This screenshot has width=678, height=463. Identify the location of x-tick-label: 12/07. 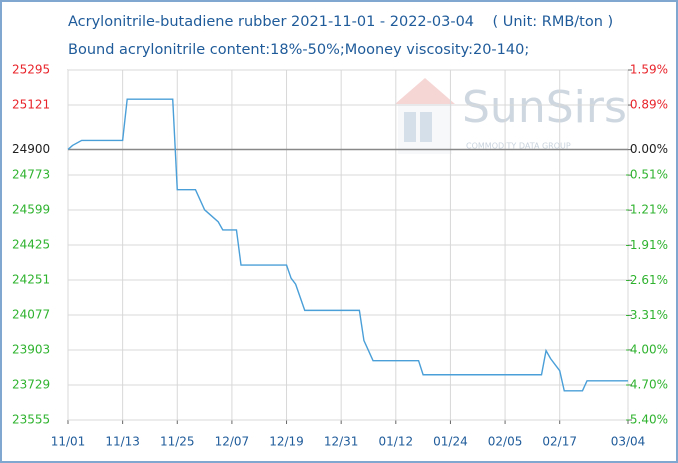
(232, 442).